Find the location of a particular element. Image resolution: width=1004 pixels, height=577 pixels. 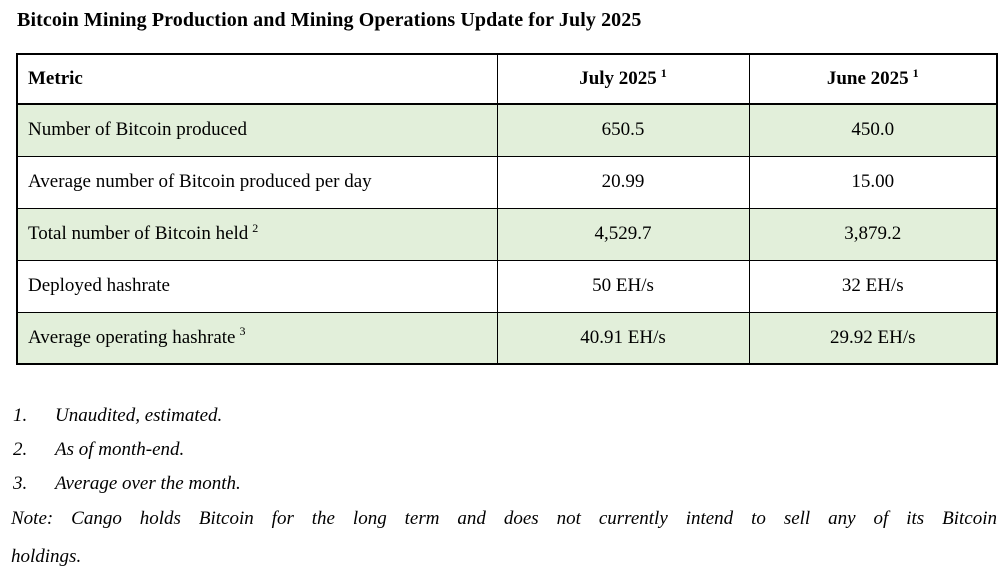

column-header-june-2025: June 2025 1 is located at coordinates (873, 79).